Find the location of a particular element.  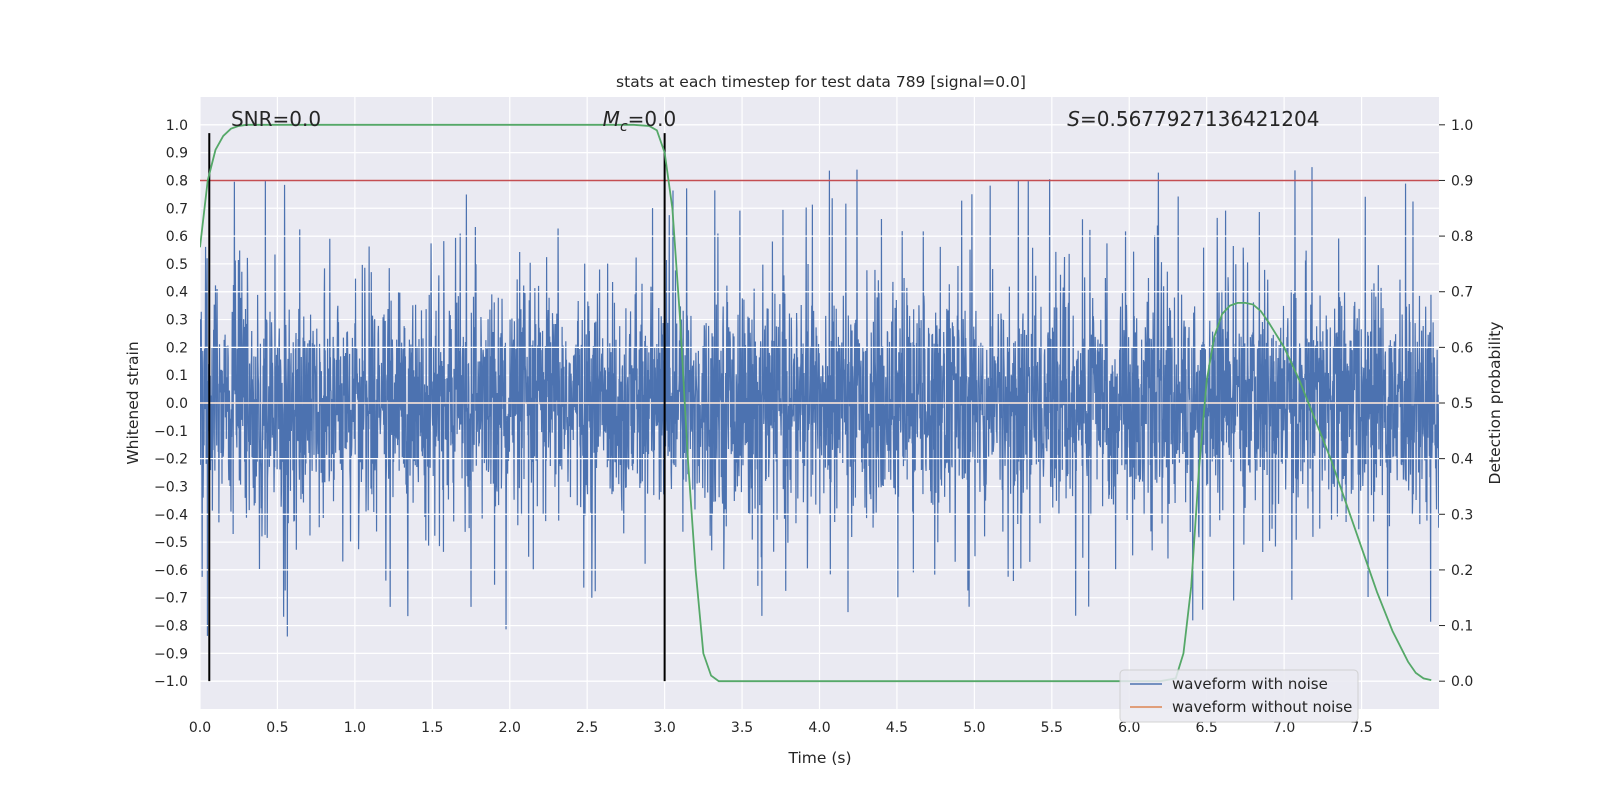

x-tick-label: 4.0 is located at coordinates (819, 728).